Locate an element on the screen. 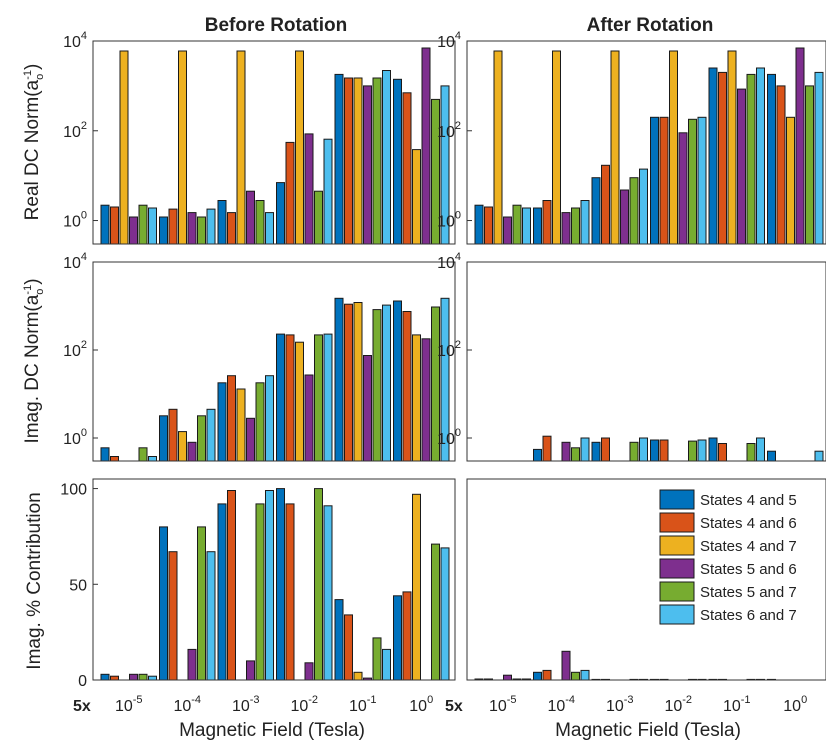 The width and height of the screenshot is (826, 744). legend-label-2: States 4 and 7 is located at coordinates (748, 546).